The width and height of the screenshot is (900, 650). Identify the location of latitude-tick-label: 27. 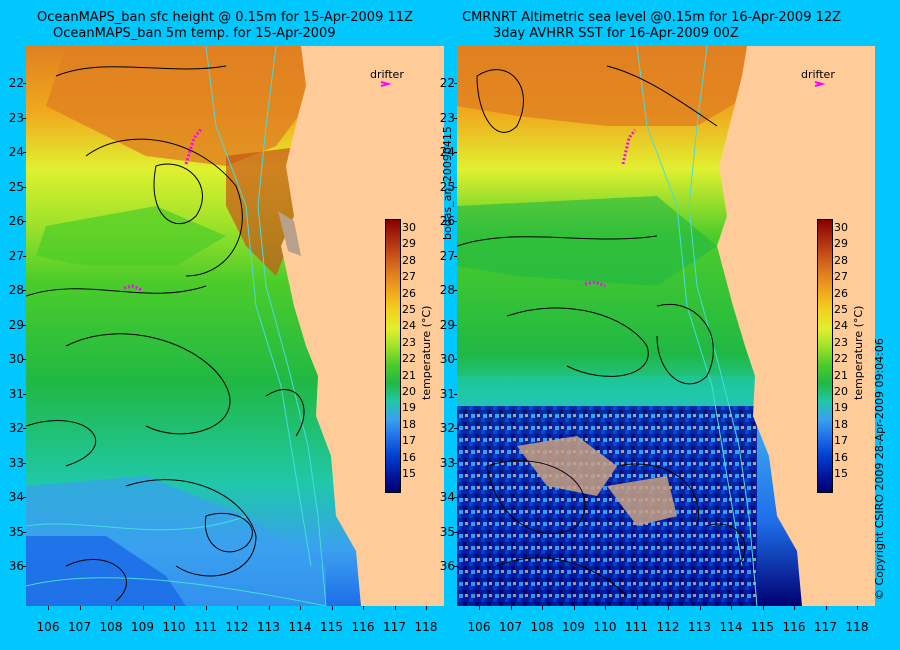
(16, 255).